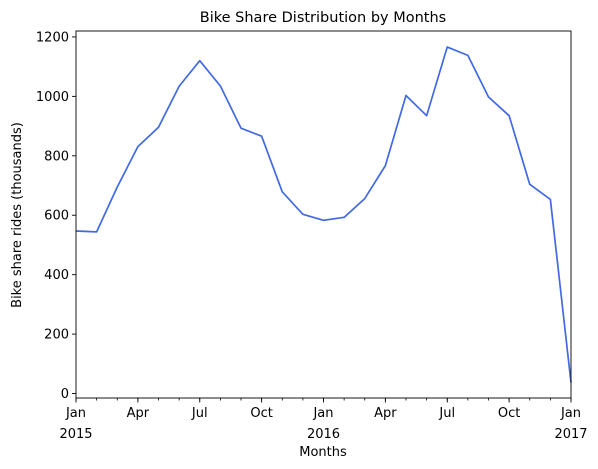 This screenshot has height=469, width=598. I want to click on y-tick-label: 600, so click(56, 216).